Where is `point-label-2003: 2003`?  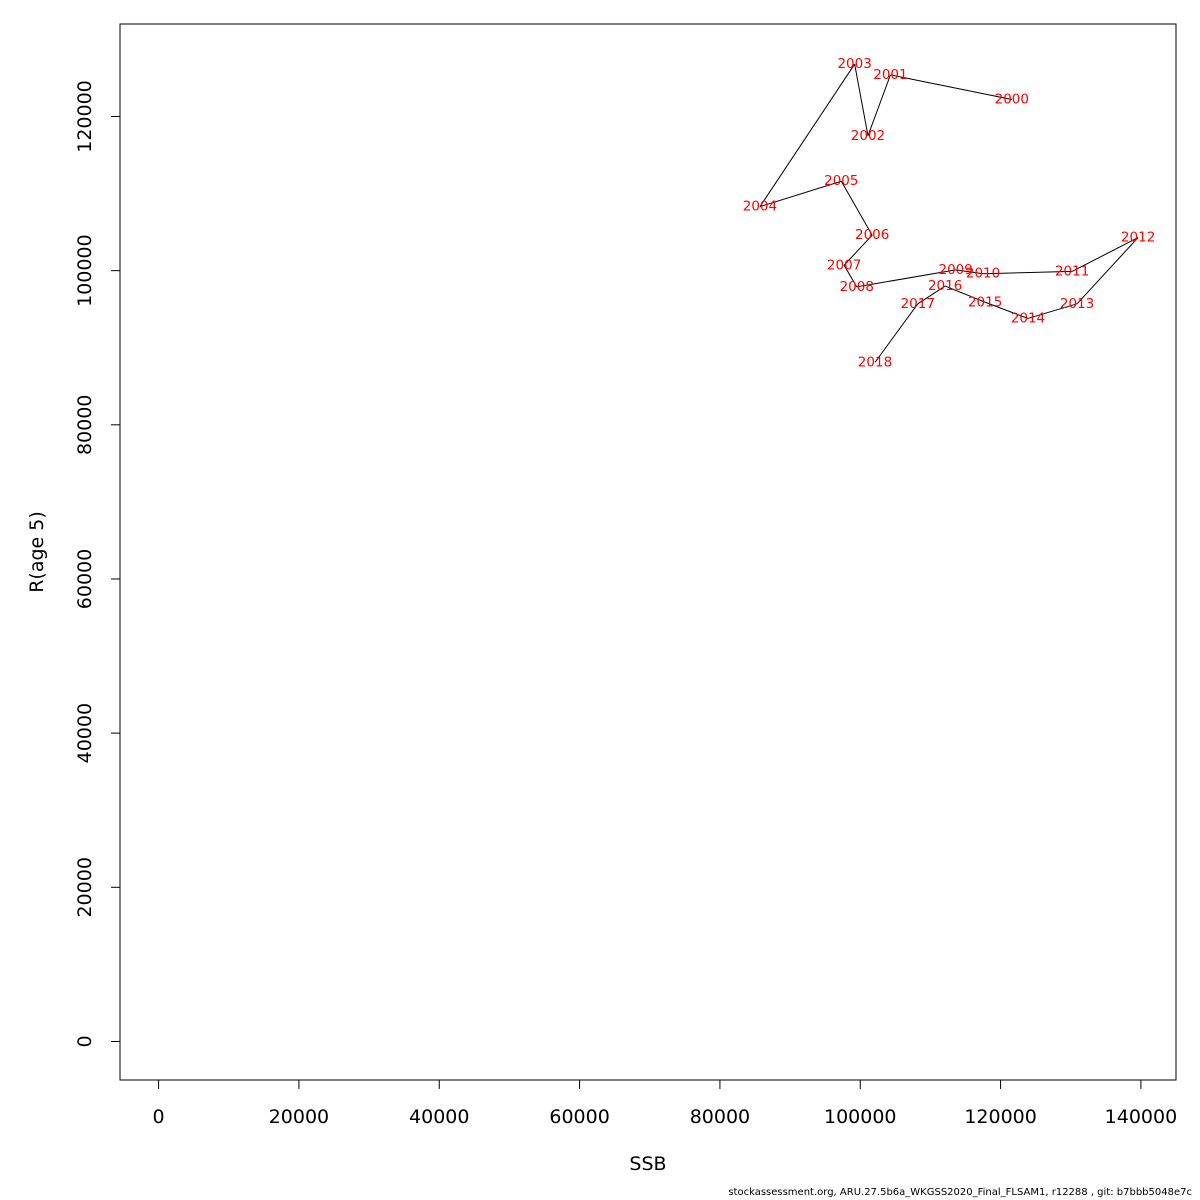
point-label-2003: 2003 is located at coordinates (854, 64).